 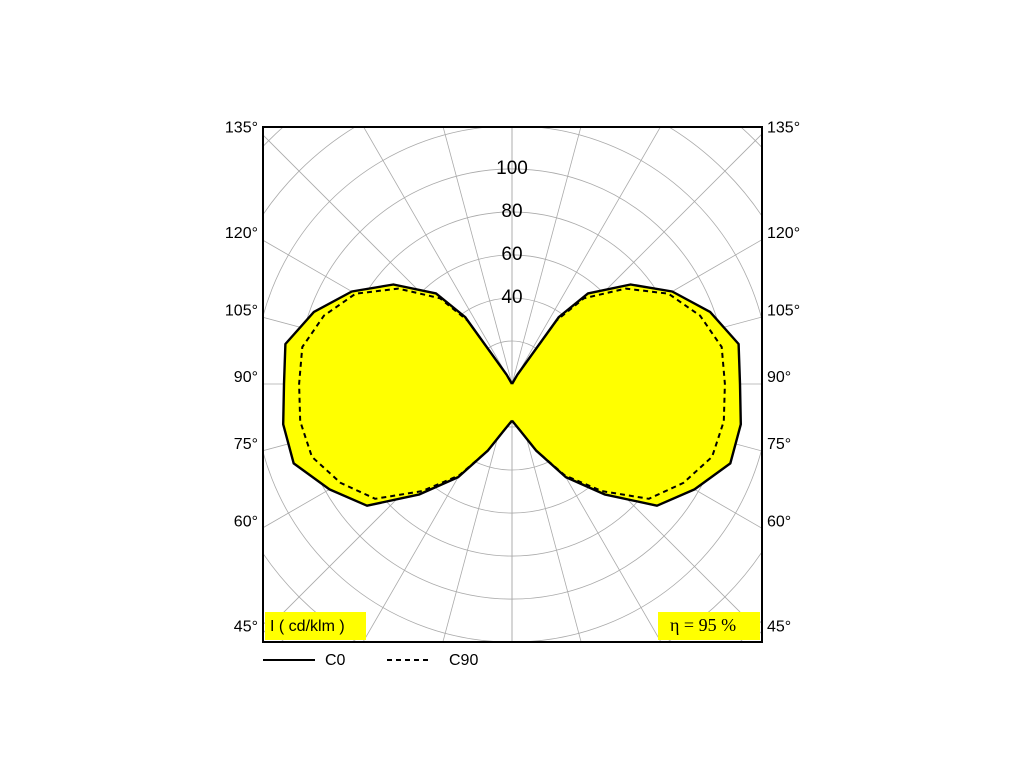 What do you see at coordinates (307, 626) in the screenshot?
I see `unit-label: I ( cd/klm )` at bounding box center [307, 626].